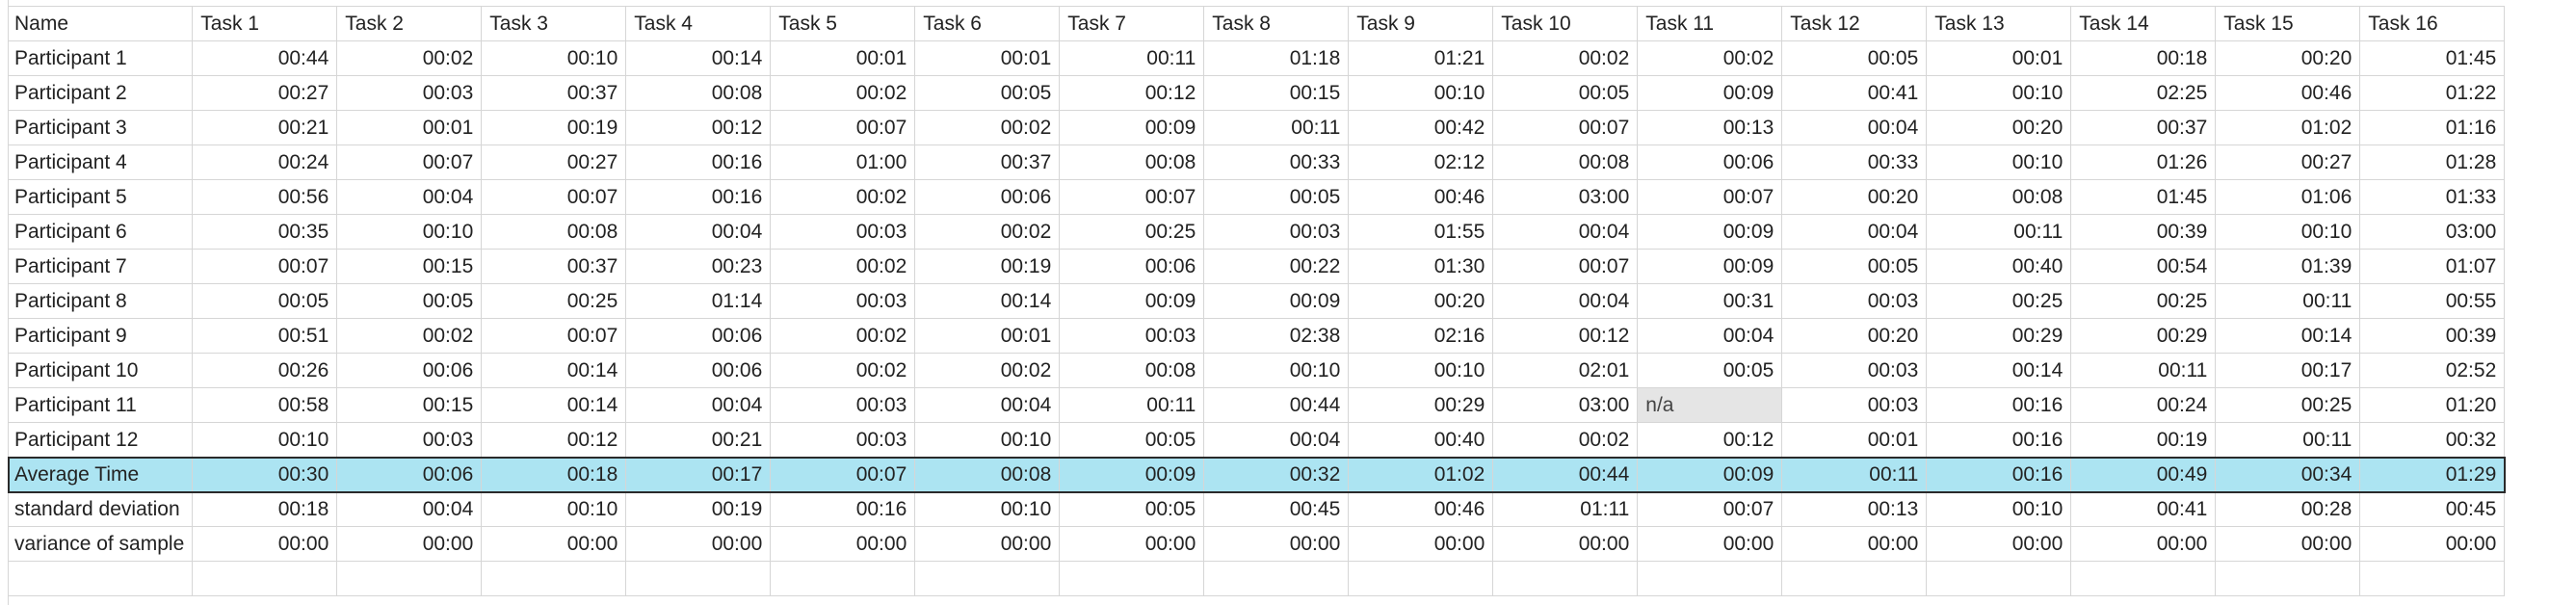  Describe the element at coordinates (698, 127) in the screenshot. I see `time-cell: 00:12` at that location.